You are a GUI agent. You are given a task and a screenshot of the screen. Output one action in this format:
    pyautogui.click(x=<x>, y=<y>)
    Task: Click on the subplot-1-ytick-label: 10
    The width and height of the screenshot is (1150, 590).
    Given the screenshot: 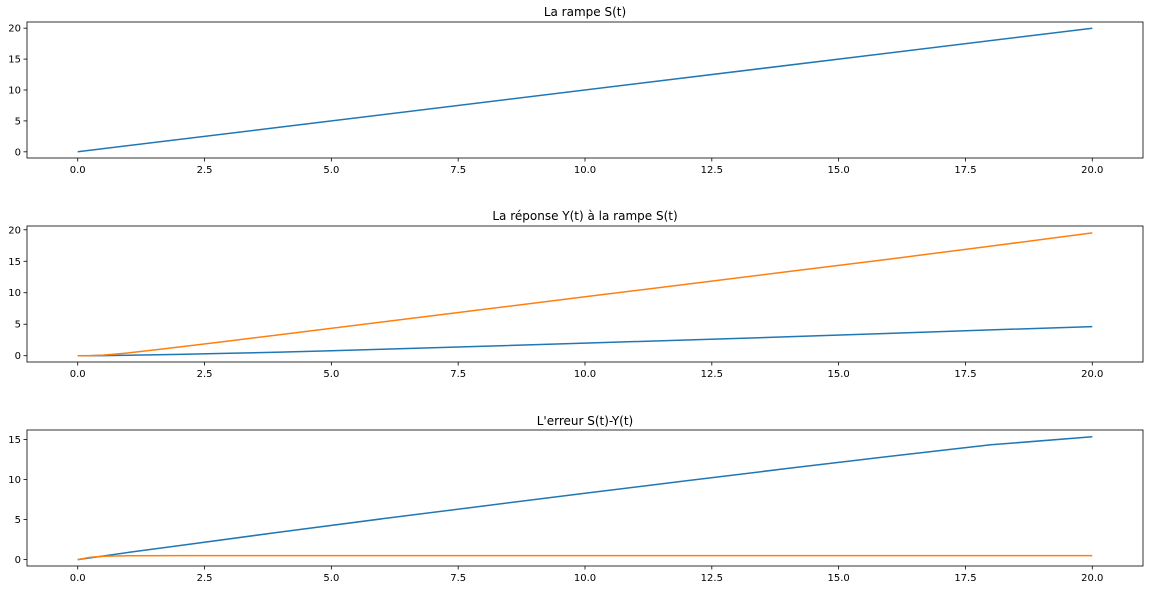 What is the action you would take?
    pyautogui.click(x=14, y=91)
    